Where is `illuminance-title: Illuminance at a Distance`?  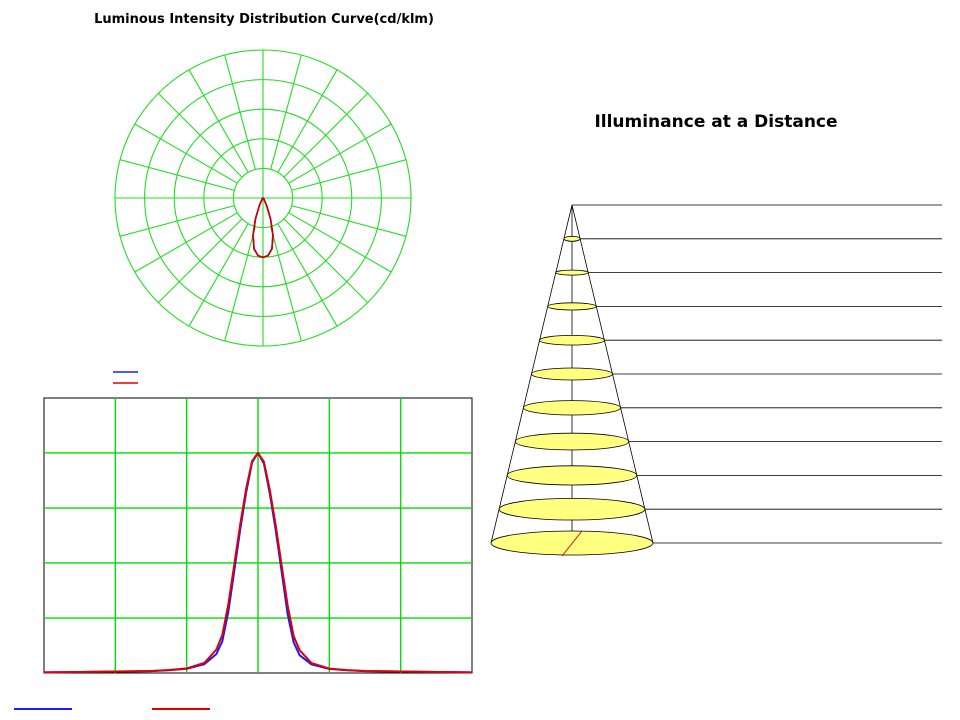 illuminance-title: Illuminance at a Distance is located at coordinates (716, 122).